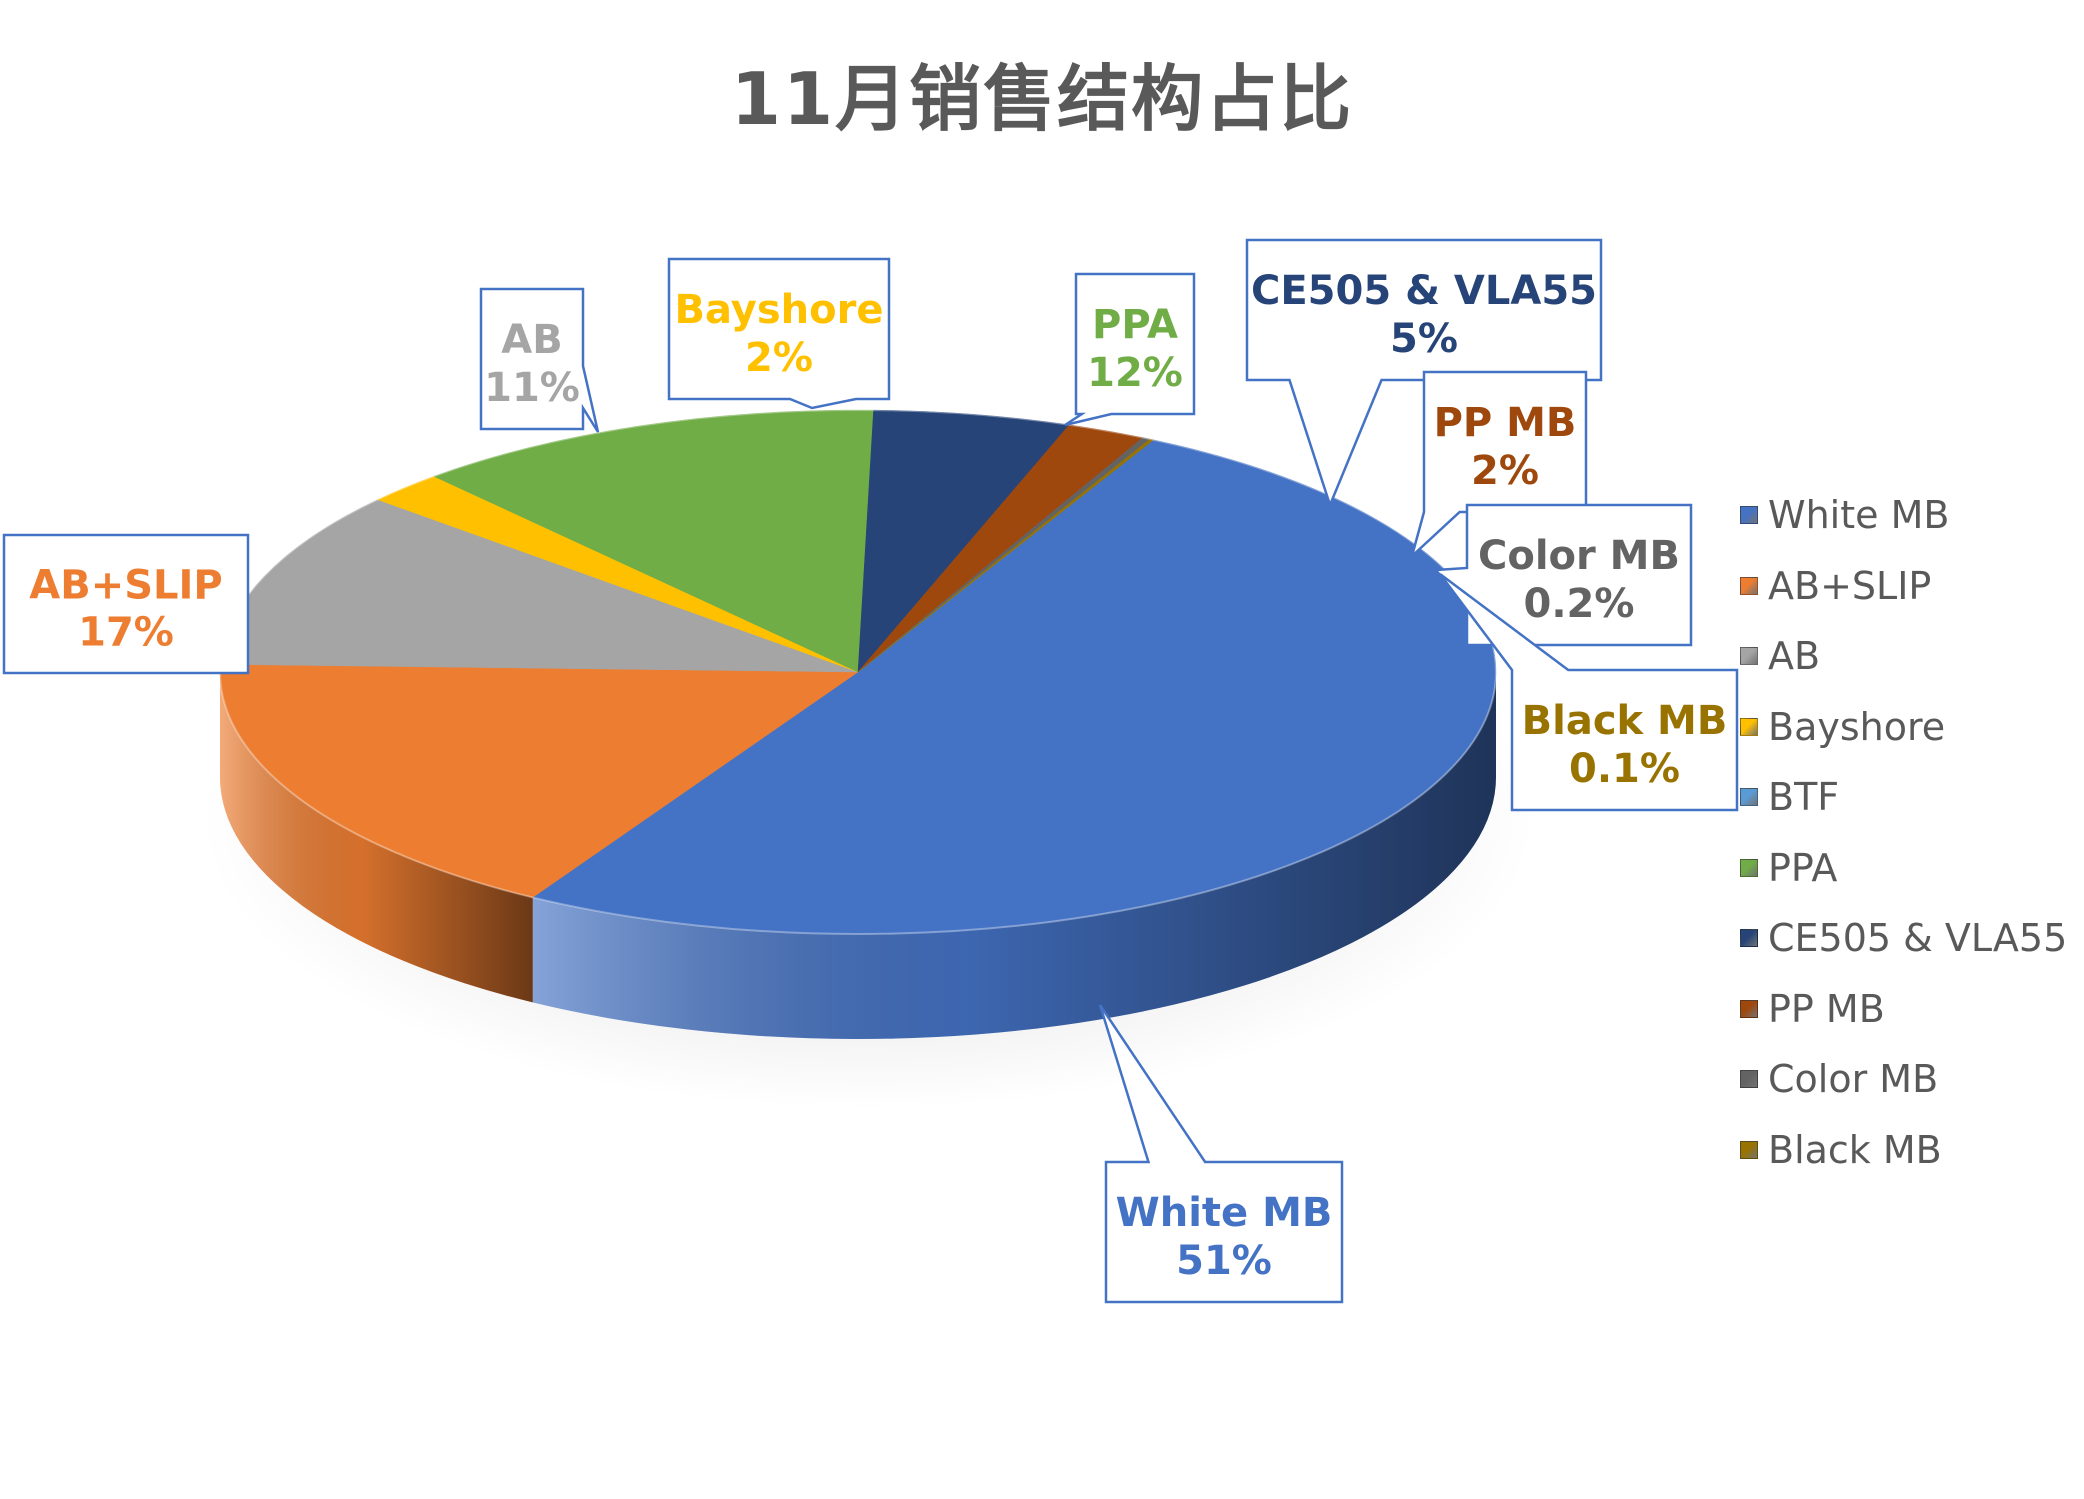 This screenshot has width=2084, height=1499. Describe the element at coordinates (1749, 726) in the screenshot. I see `legend-swatch-bayshore` at that location.